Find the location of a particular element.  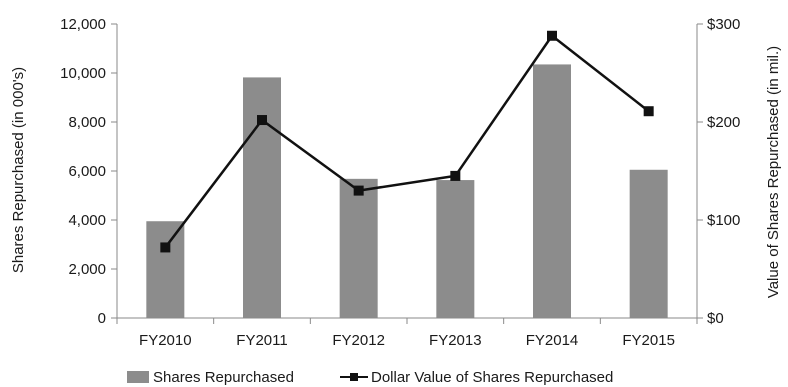

left-axis-tick-label: 6,000 is located at coordinates (87, 171).